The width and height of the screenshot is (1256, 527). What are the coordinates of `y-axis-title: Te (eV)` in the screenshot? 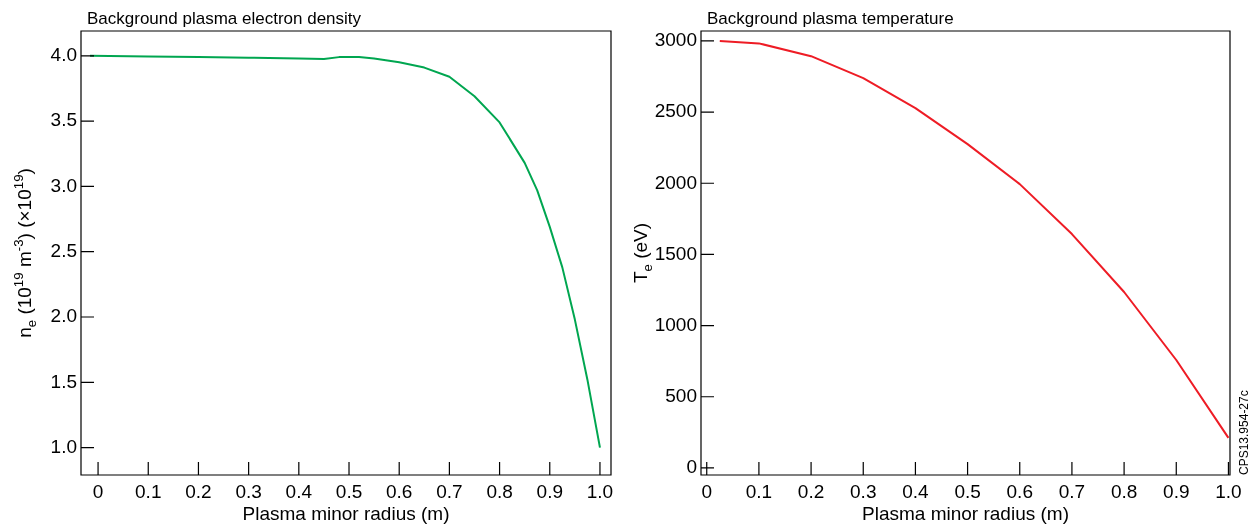 It's located at (642, 253).